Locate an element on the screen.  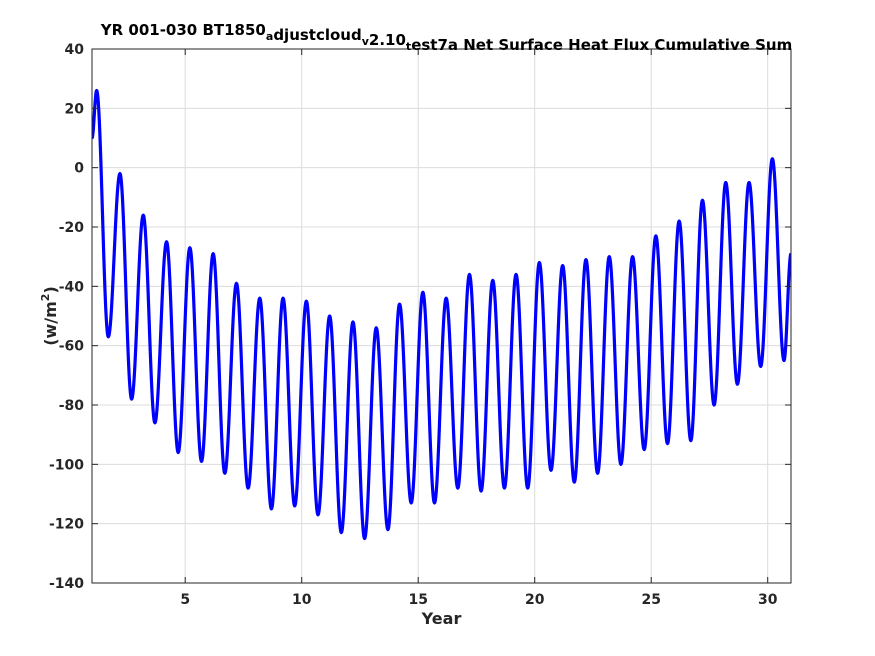
title-segment: 2.10 is located at coordinates (387, 40).